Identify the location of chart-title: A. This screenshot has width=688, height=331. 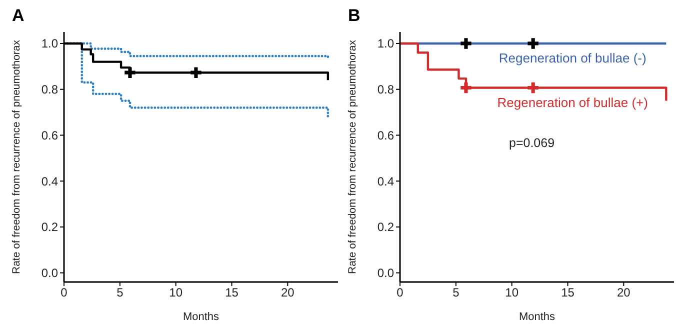
(18, 16).